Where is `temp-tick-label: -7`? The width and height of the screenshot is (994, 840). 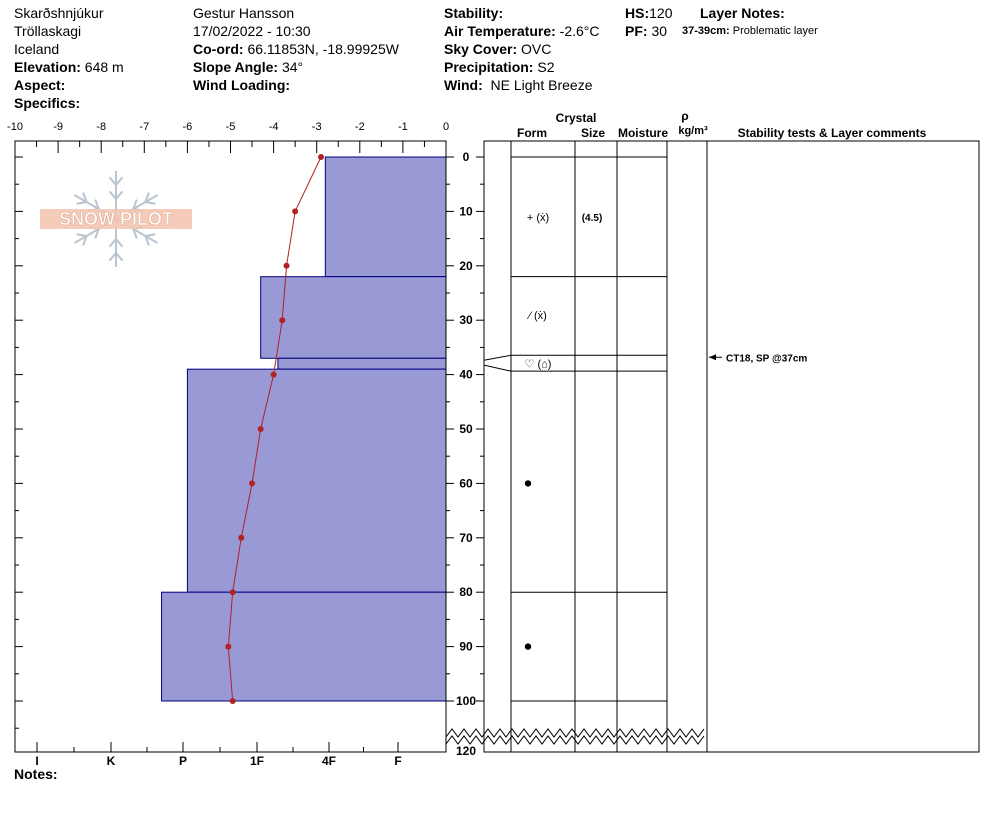 temp-tick-label: -7 is located at coordinates (144, 127).